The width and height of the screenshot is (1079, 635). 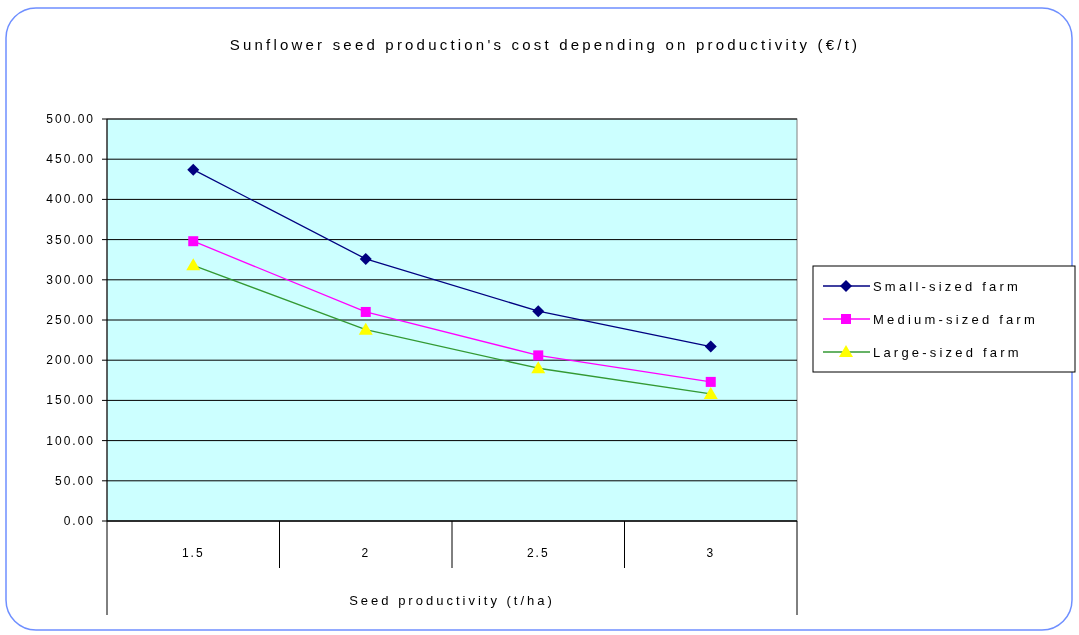 What do you see at coordinates (538, 553) in the screenshot?
I see `x-tick-label: 2.5` at bounding box center [538, 553].